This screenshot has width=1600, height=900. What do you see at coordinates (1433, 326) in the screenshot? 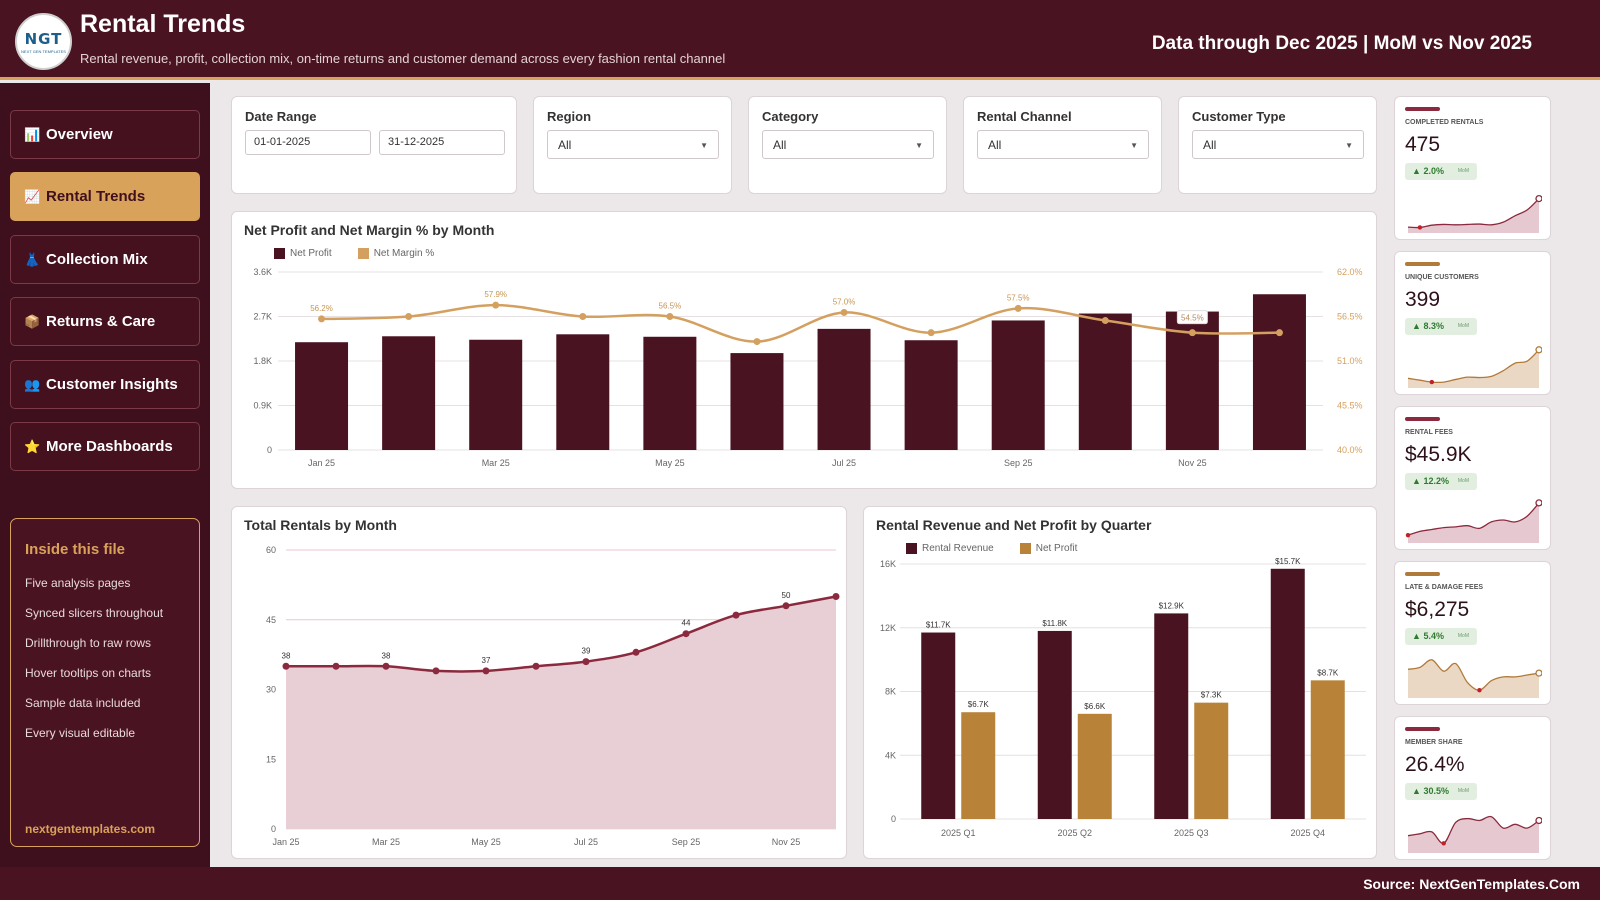
I see `kpi-change: 8.3%` at bounding box center [1433, 326].